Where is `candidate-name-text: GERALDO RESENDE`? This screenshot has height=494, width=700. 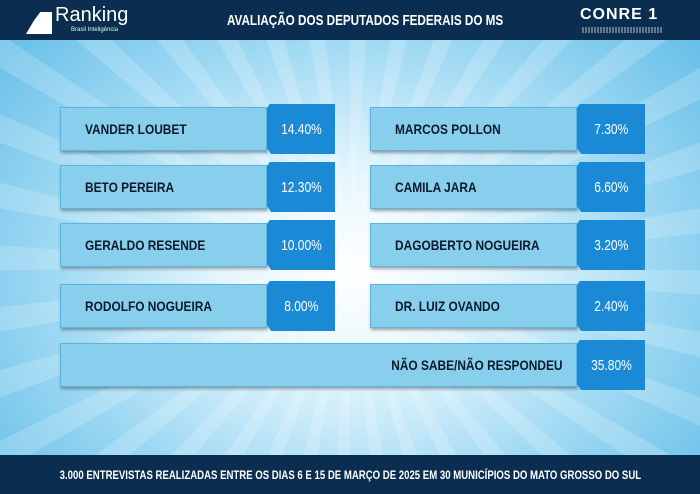
candidate-name-text: GERALDO RESENDE is located at coordinates (145, 245).